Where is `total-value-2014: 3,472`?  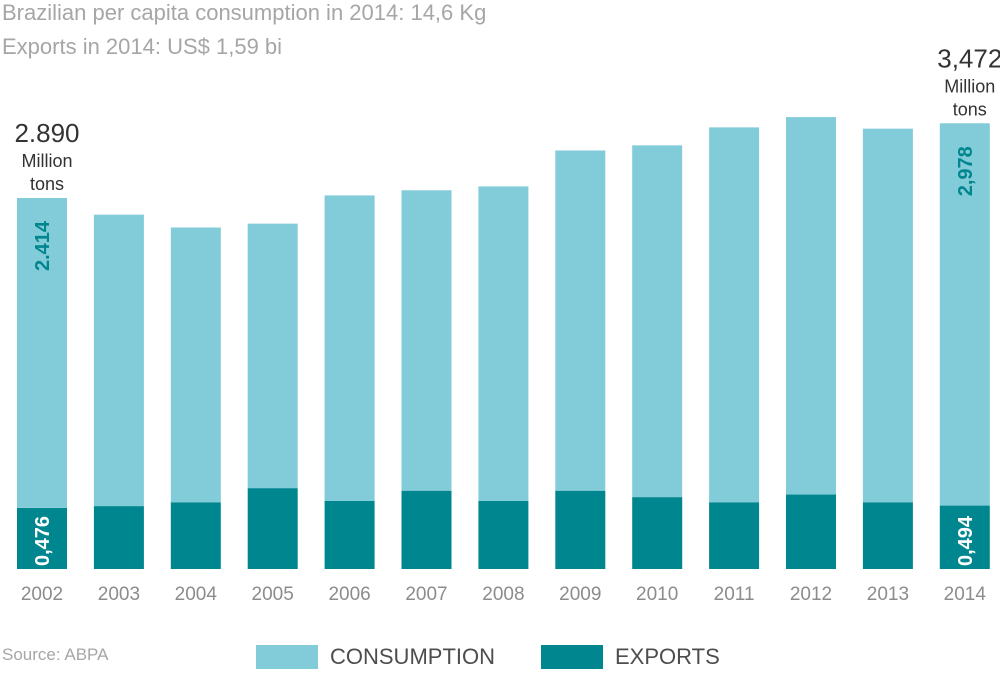 total-value-2014: 3,472 is located at coordinates (968, 58).